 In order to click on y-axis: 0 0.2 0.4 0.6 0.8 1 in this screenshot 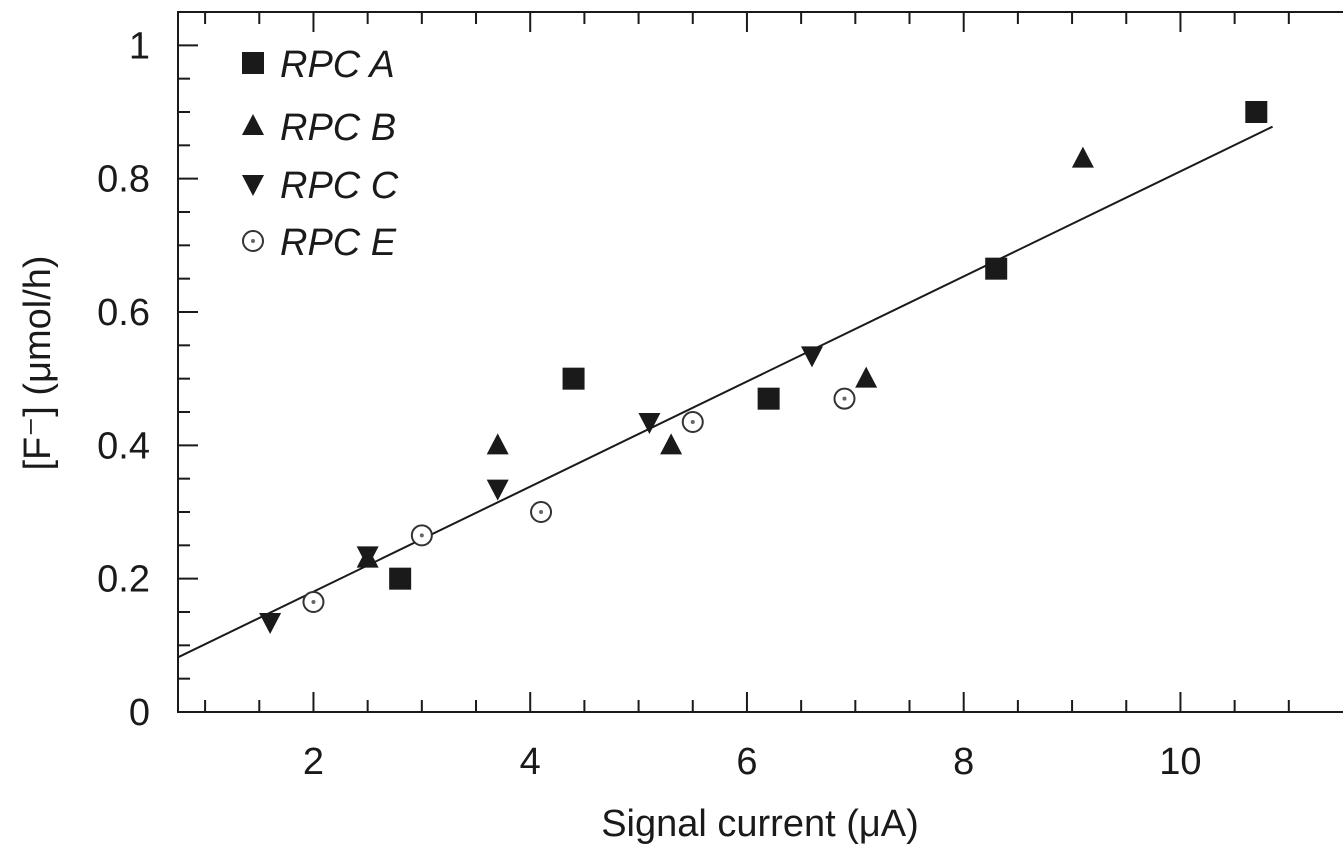, I will do `click(147, 379)`.